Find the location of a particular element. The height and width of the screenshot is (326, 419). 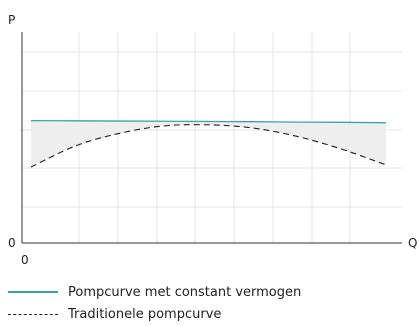

legend-item-traditional: Traditionele pompcurve is located at coordinates (208, 314).